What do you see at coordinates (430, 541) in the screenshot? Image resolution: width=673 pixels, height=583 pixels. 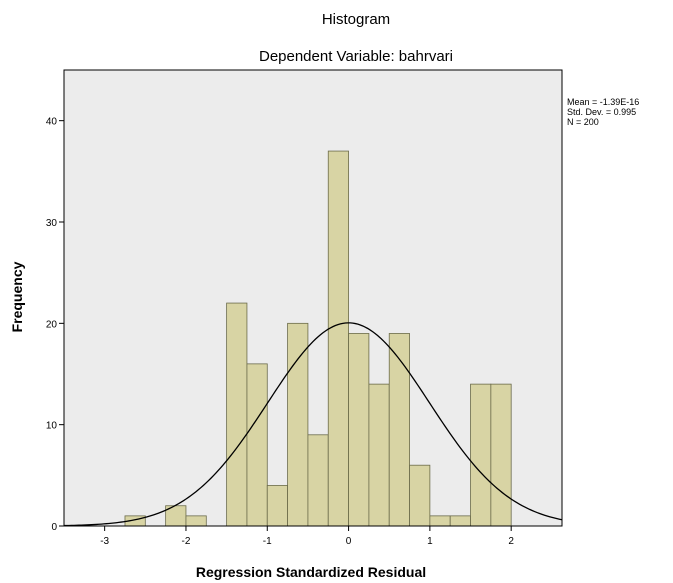 I see `x-tick-label-4: 1` at bounding box center [430, 541].